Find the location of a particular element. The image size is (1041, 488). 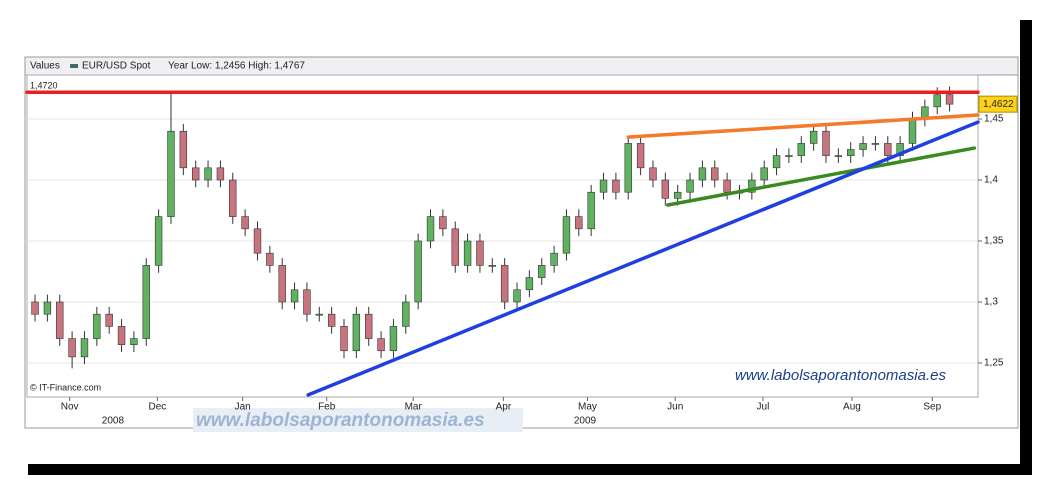

year-label: 2009 is located at coordinates (585, 421).